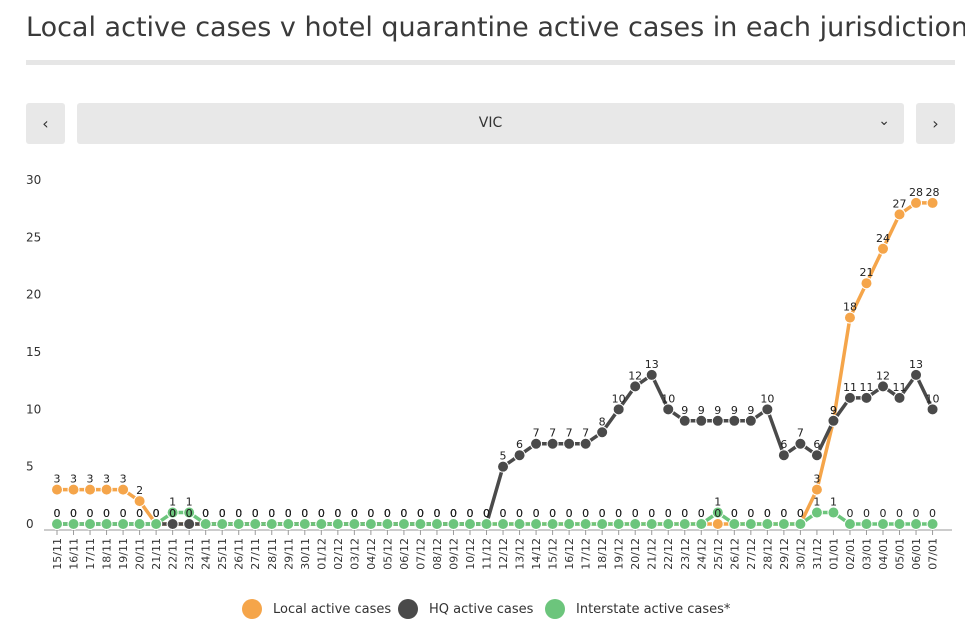 The width and height of the screenshot is (965, 631). Describe the element at coordinates (767, 398) in the screenshot. I see `data-label: 10` at that location.